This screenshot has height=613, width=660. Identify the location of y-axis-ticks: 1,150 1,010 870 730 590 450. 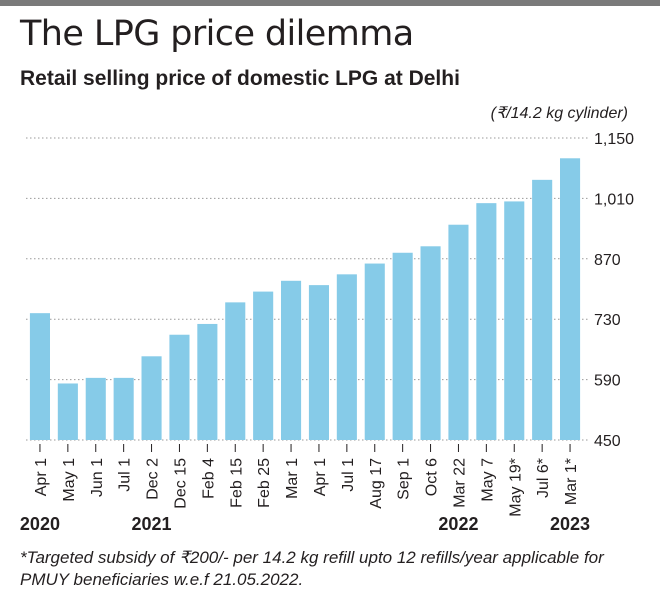
(614, 290).